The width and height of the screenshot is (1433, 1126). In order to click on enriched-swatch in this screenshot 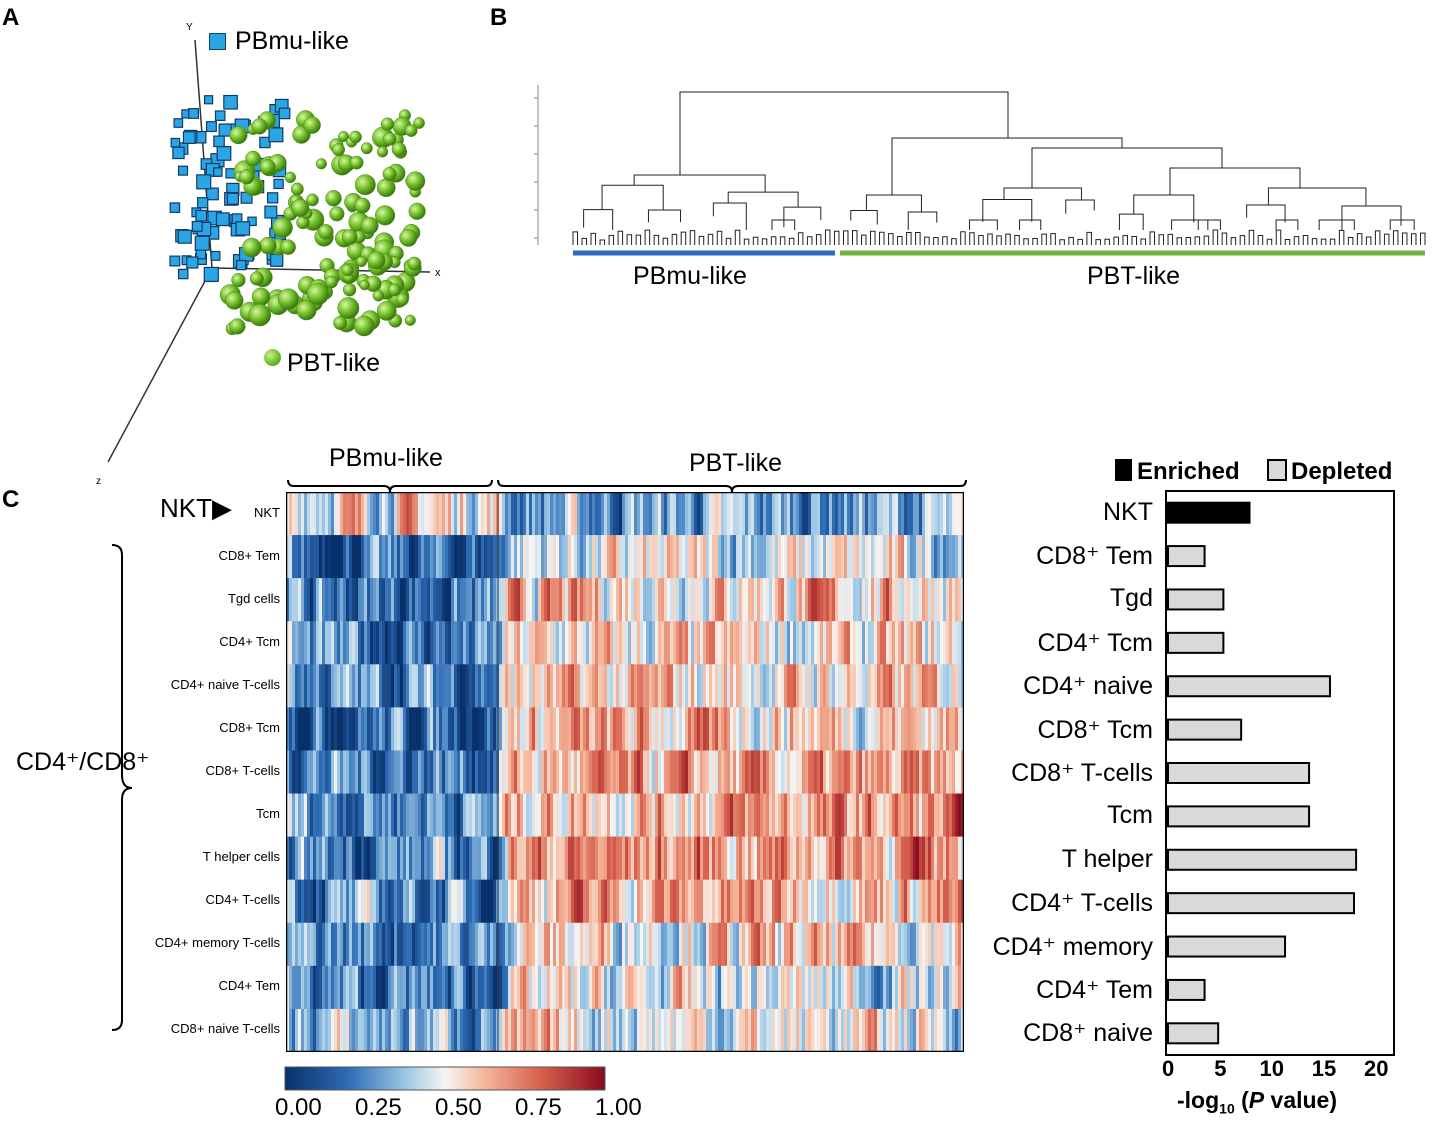, I will do `click(1123, 470)`.